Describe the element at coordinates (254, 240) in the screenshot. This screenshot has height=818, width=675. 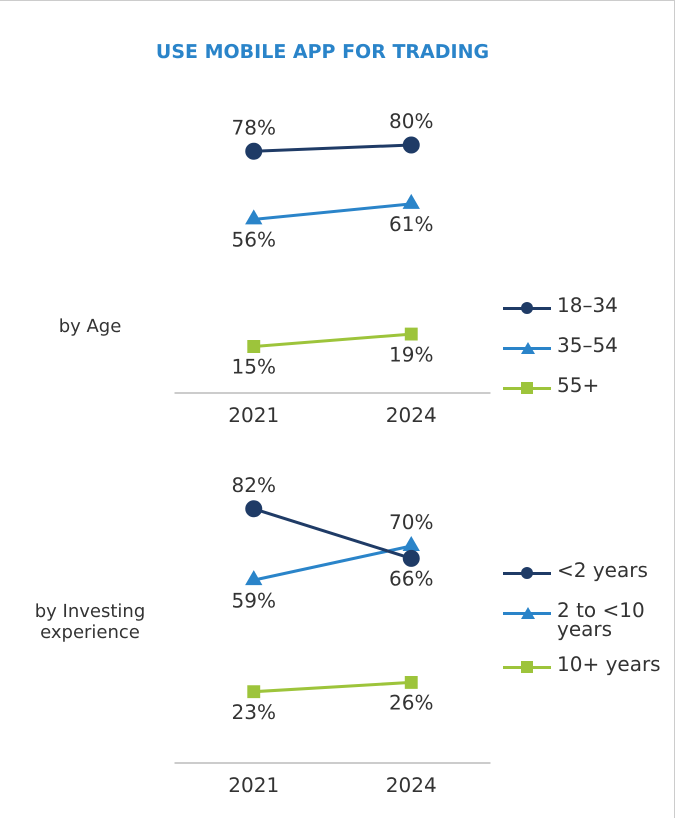
I see `data-label: 56%` at that location.